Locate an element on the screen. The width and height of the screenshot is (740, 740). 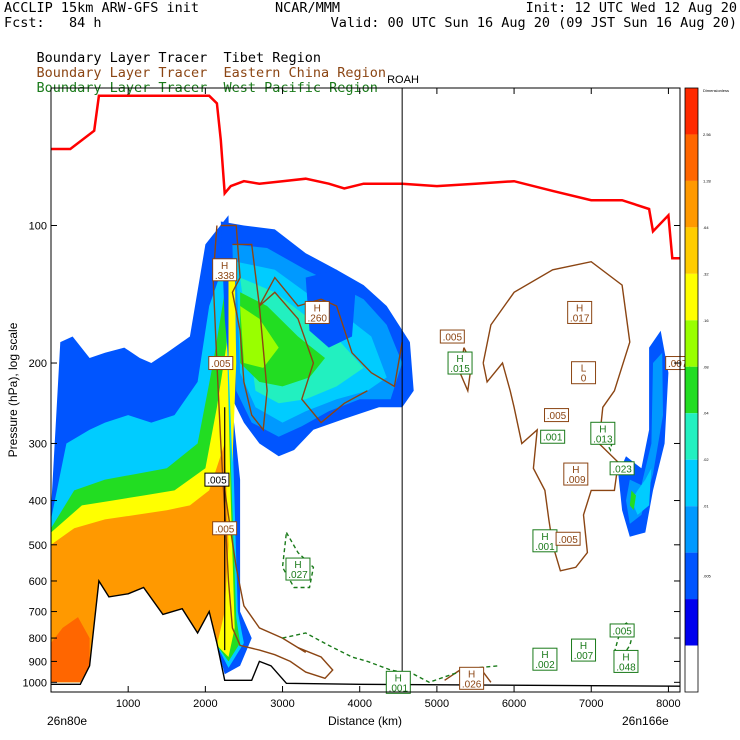
colorbar-level-label: .16 is located at coordinates (706, 320).